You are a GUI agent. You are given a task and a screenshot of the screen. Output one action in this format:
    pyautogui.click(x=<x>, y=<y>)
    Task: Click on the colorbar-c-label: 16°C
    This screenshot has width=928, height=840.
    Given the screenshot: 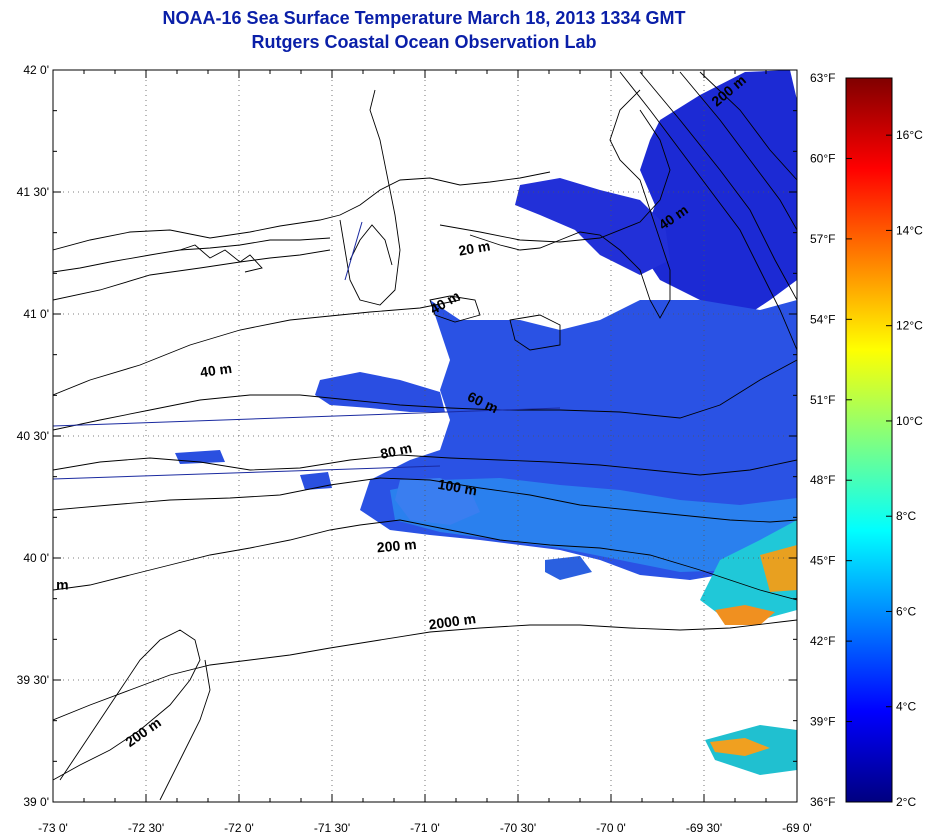 What is the action you would take?
    pyautogui.click(x=909, y=135)
    